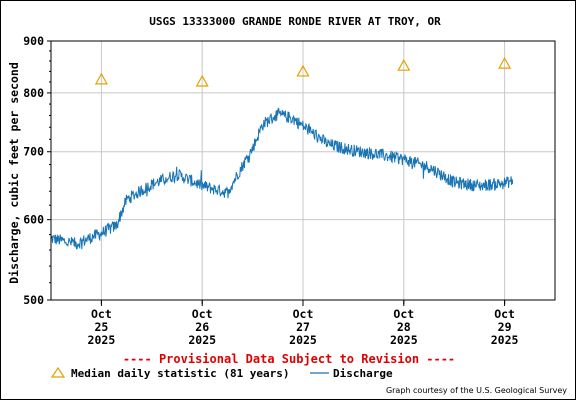 This screenshot has height=401, width=576. Describe the element at coordinates (363, 373) in the screenshot. I see `legend-discharge-label: Discharge` at that location.